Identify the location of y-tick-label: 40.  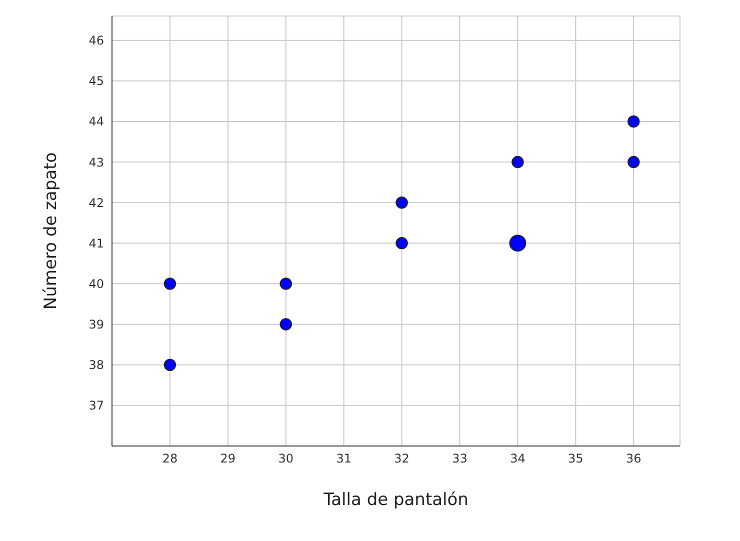
(96, 283).